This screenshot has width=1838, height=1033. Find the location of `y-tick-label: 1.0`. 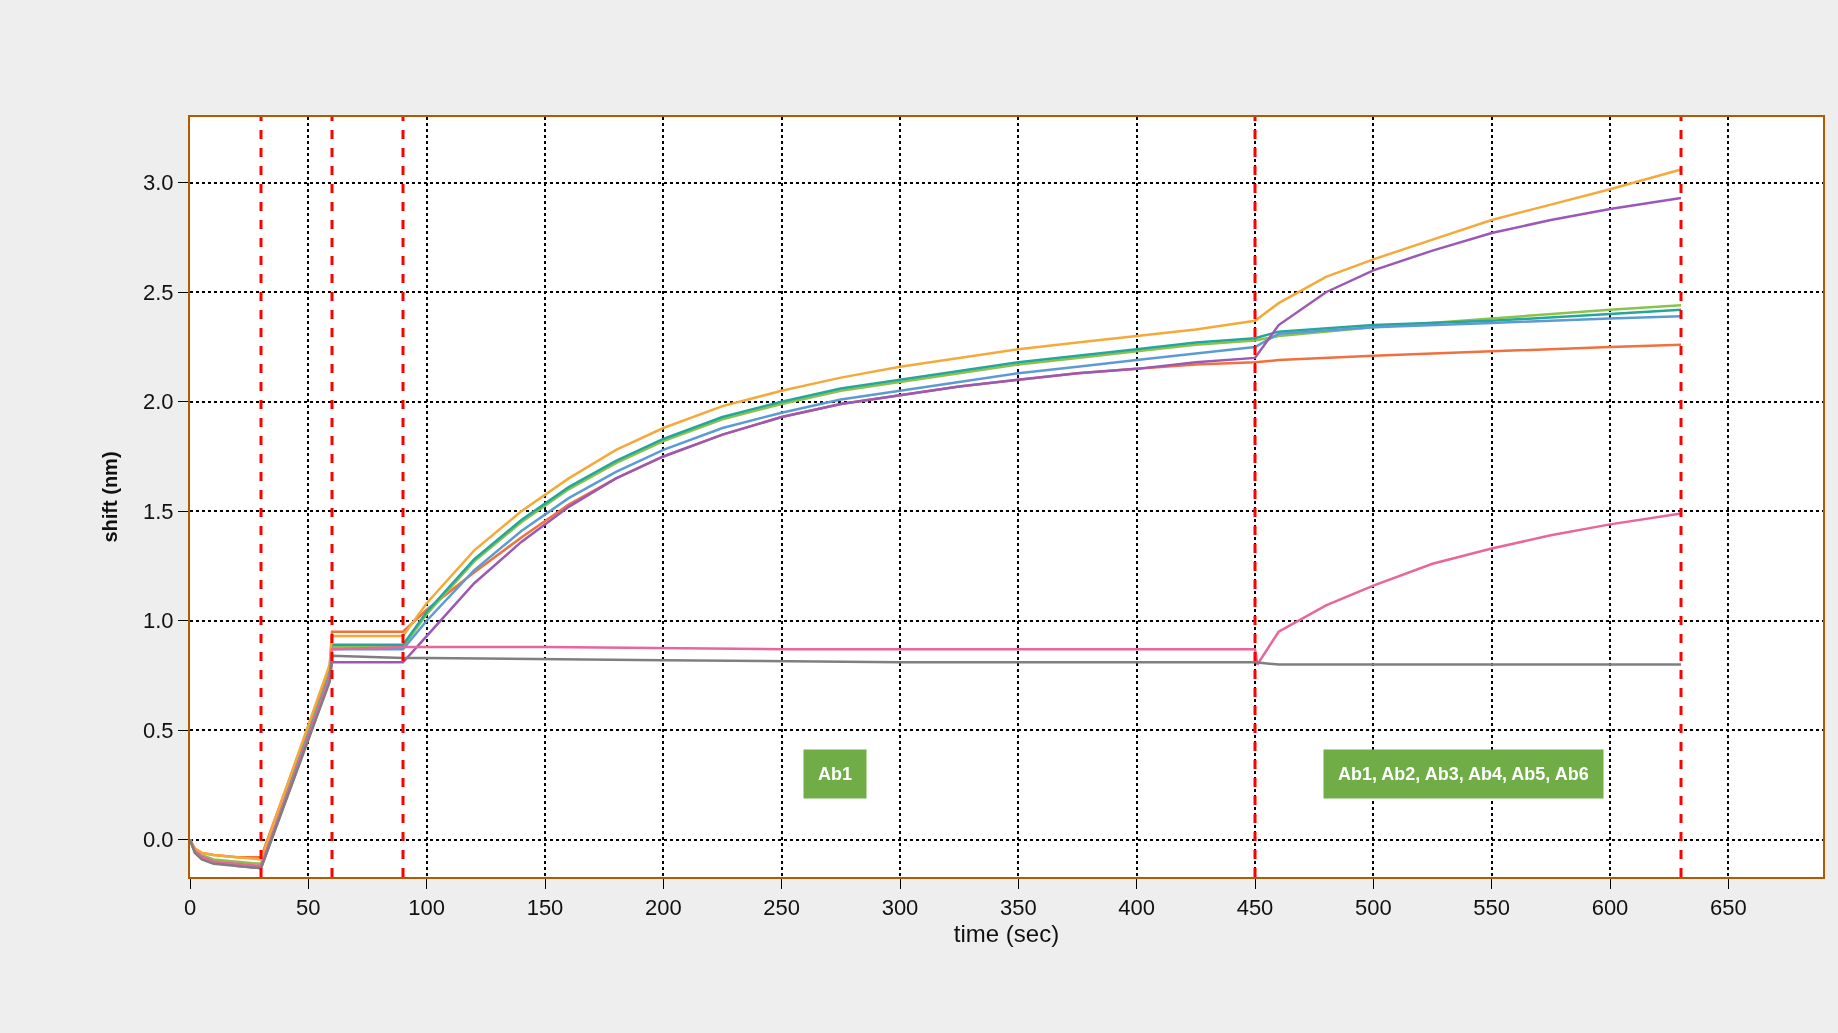

y-tick-label: 1.0 is located at coordinates (158, 621).